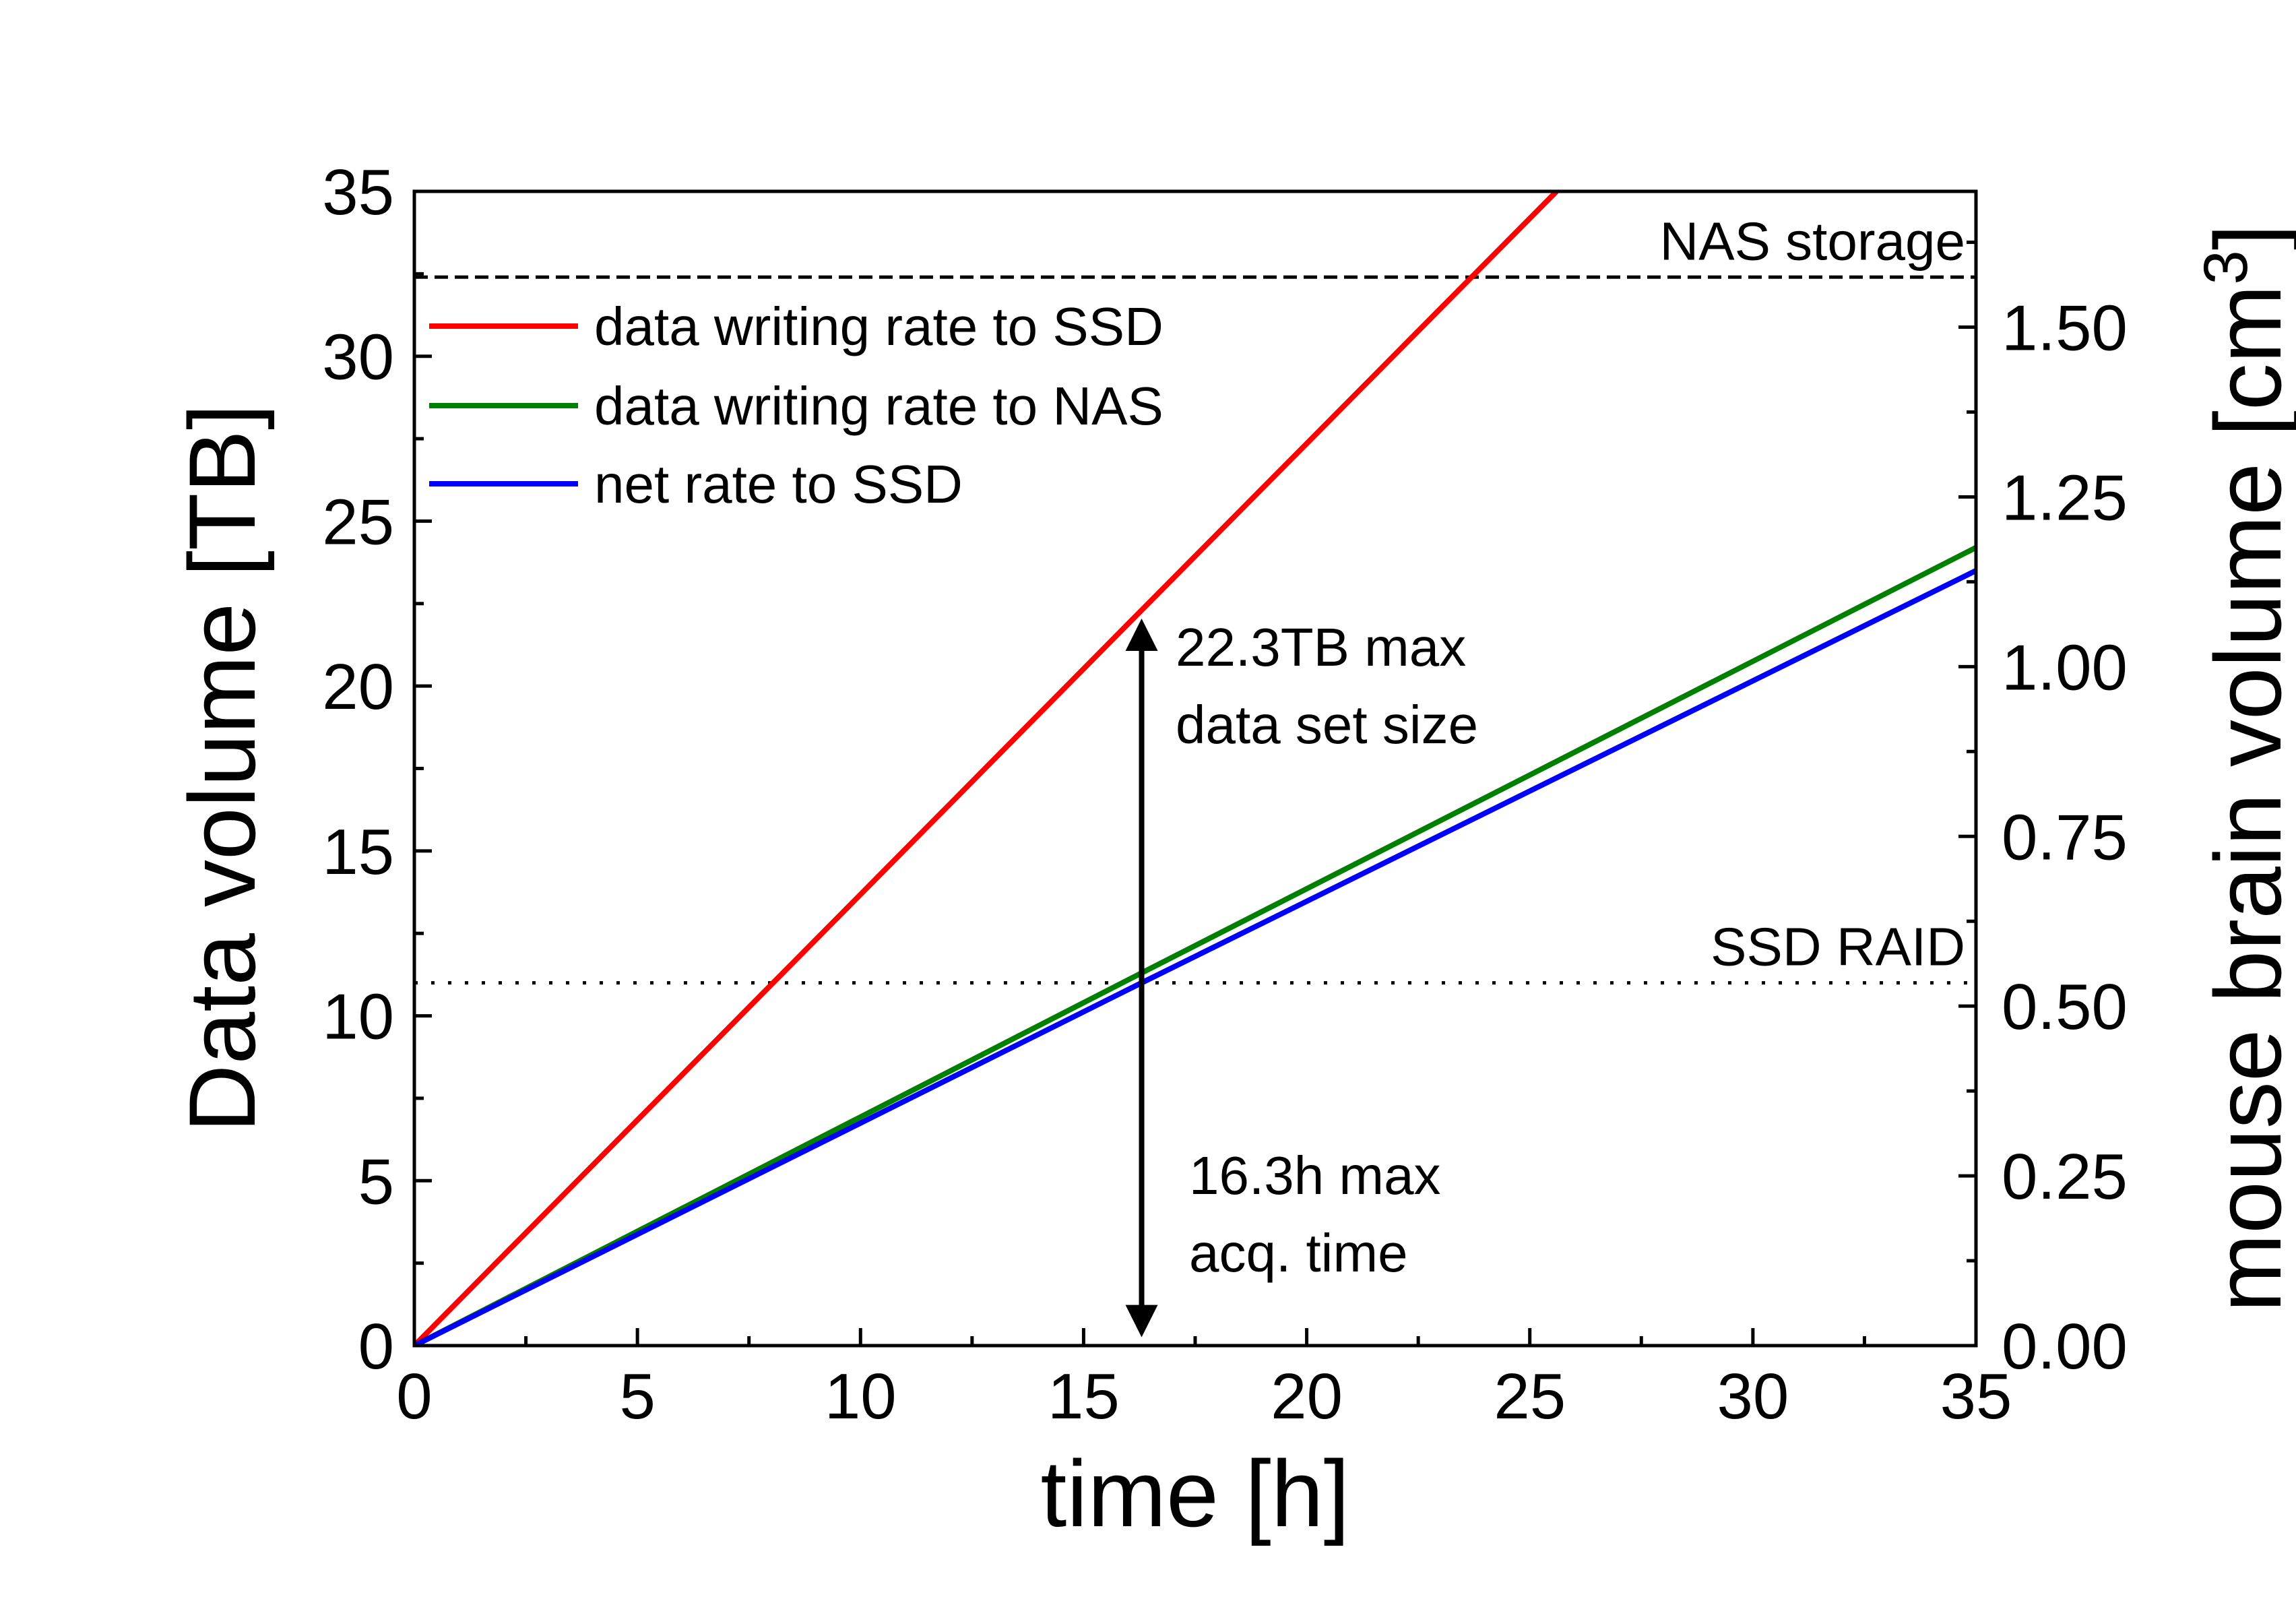  Describe the element at coordinates (376, 1181) in the screenshot. I see `y-tick-label: 5` at that location.